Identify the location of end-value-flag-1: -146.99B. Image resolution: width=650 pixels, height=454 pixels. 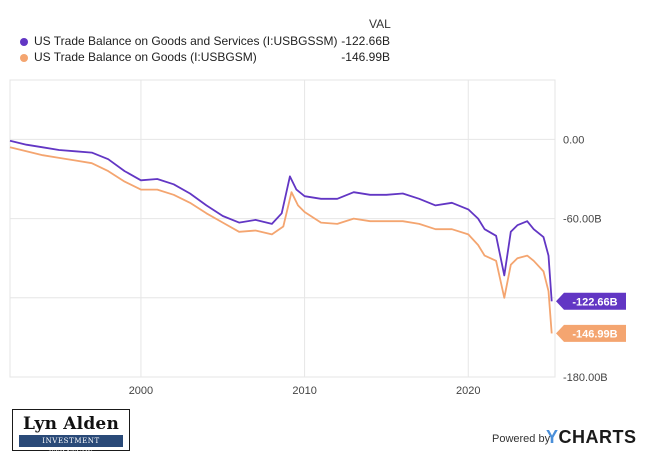
(591, 333).